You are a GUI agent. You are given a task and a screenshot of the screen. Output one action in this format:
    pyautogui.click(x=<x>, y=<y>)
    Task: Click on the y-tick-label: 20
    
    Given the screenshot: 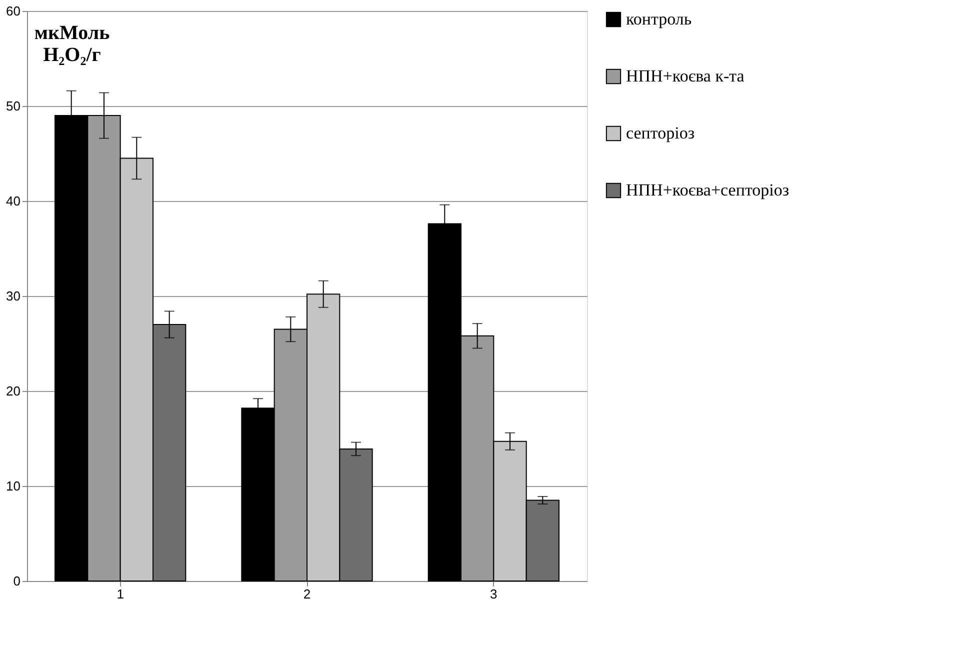 What is the action you would take?
    pyautogui.click(x=13, y=391)
    